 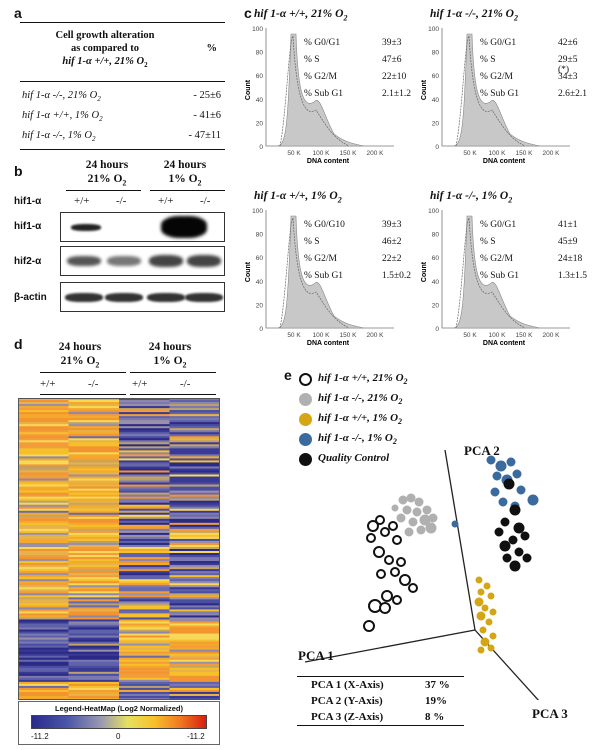 What do you see at coordinates (437, 147) in the screenshot?
I see `flow-ytick: 0` at bounding box center [437, 147].